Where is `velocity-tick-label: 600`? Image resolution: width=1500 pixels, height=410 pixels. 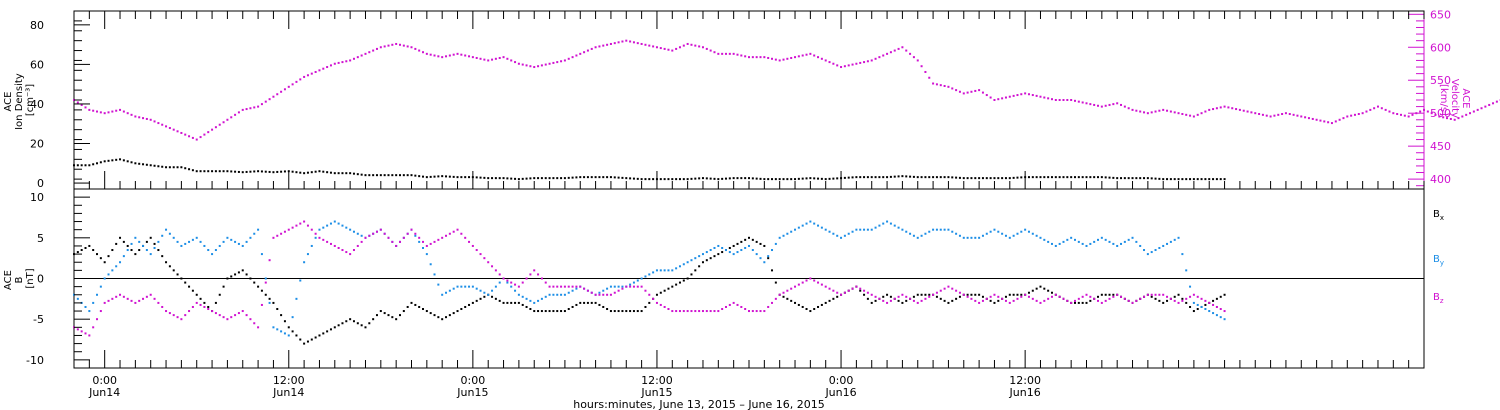 velocity-tick-label: 600 is located at coordinates (1440, 47).